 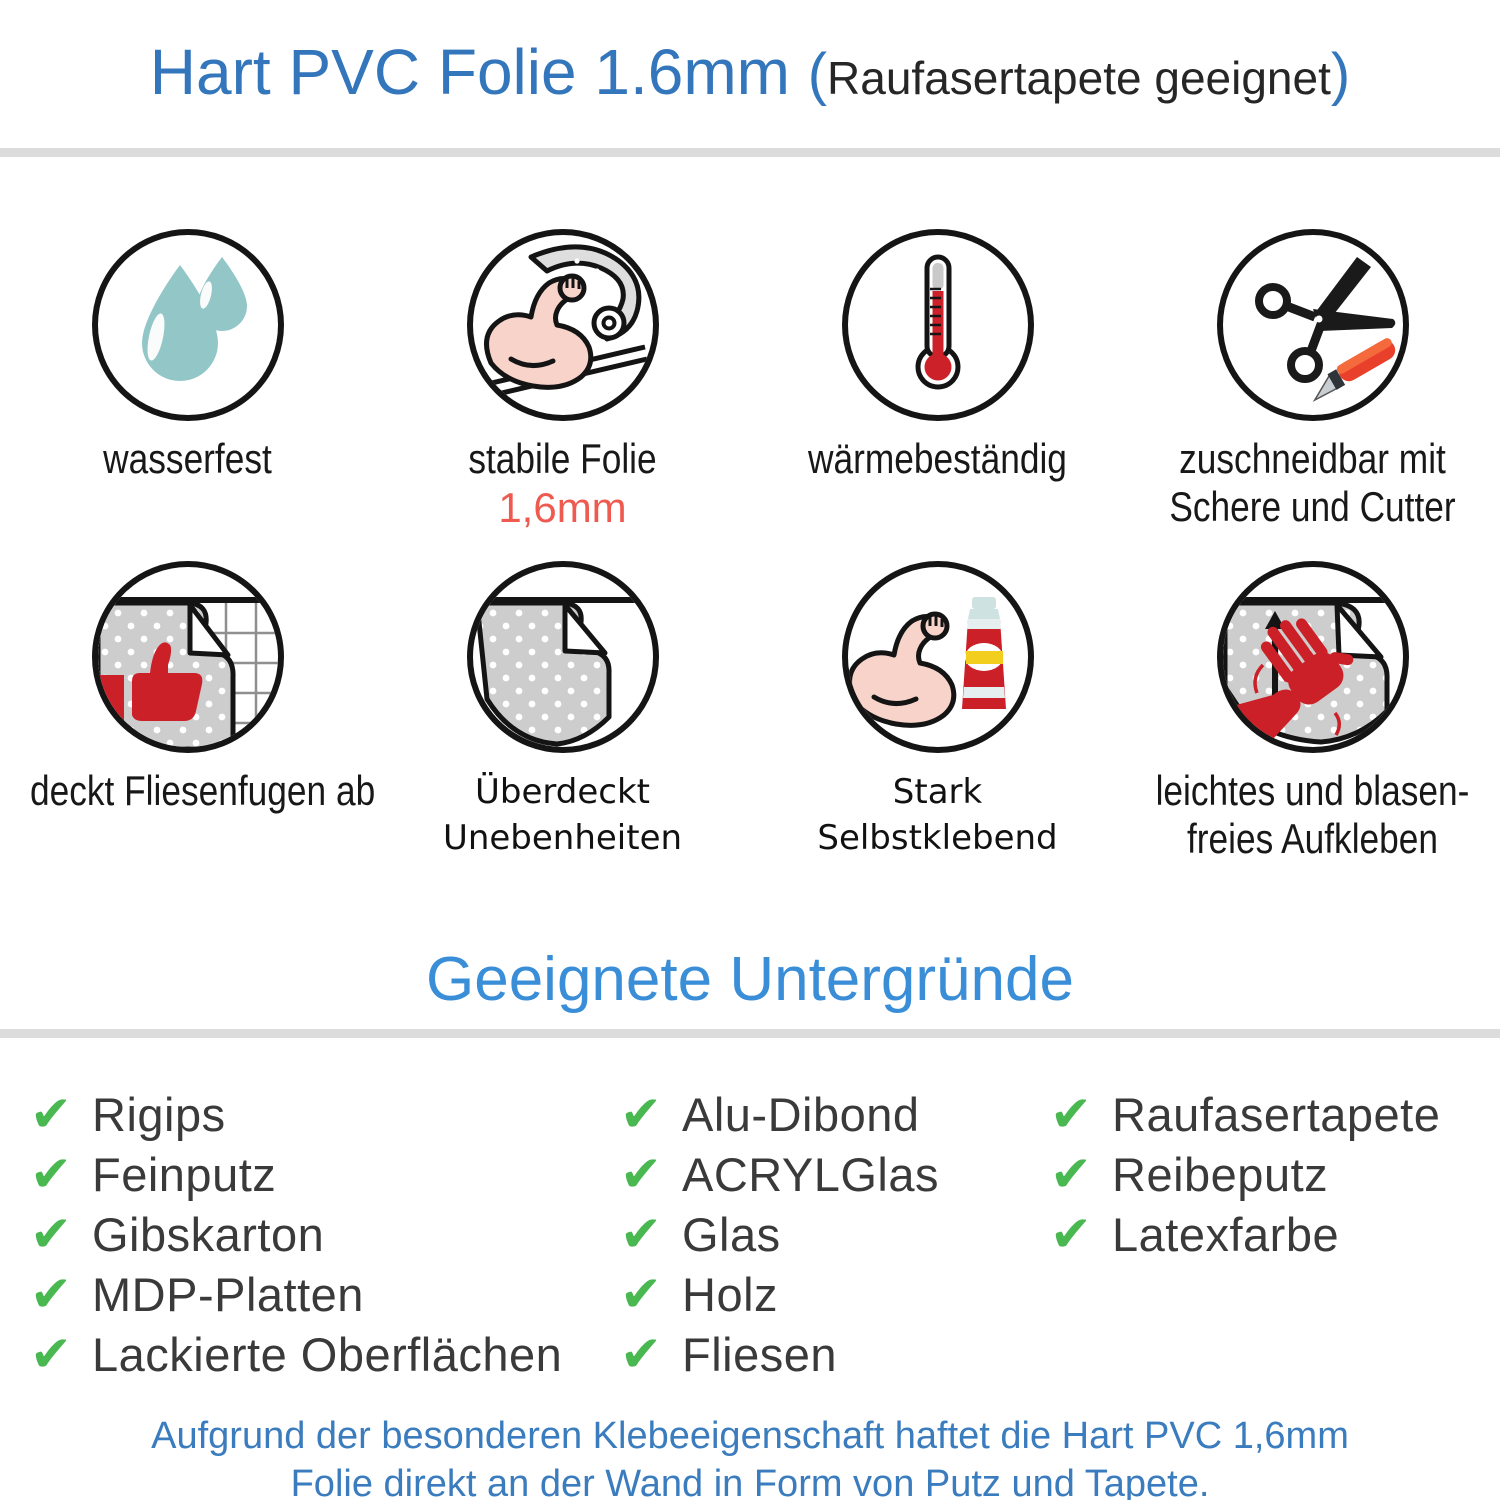 I want to click on muscle-glue-tube-icon, so click(x=937, y=657).